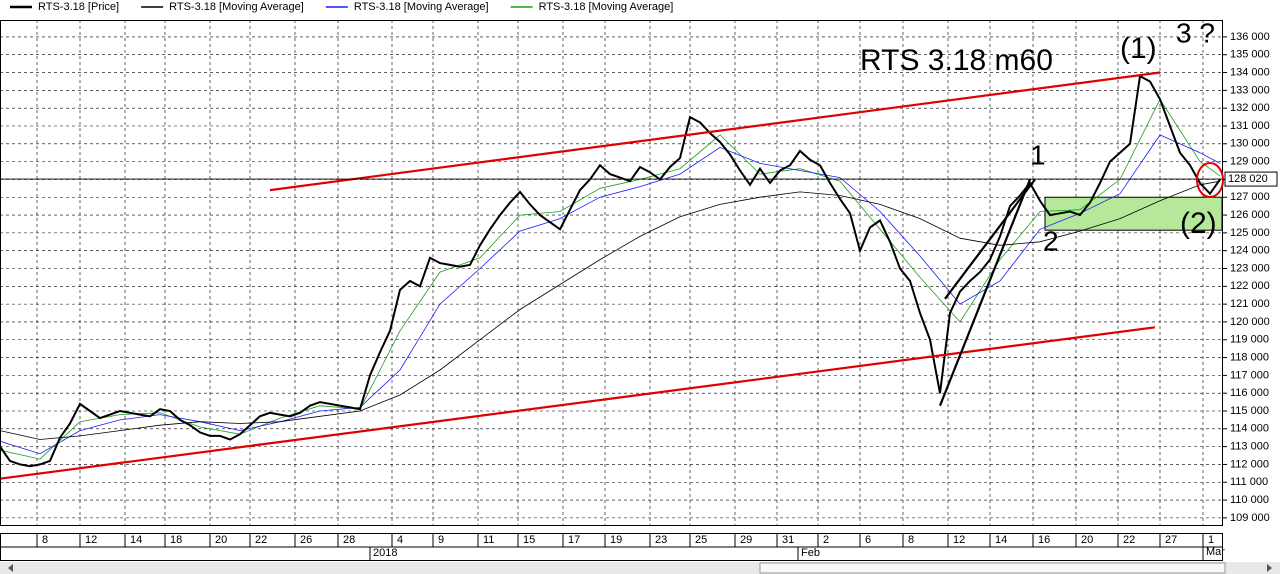 The image size is (1280, 574). Describe the element at coordinates (1215, 552) in the screenshot. I see `x-tick-label: Mar` at that location.